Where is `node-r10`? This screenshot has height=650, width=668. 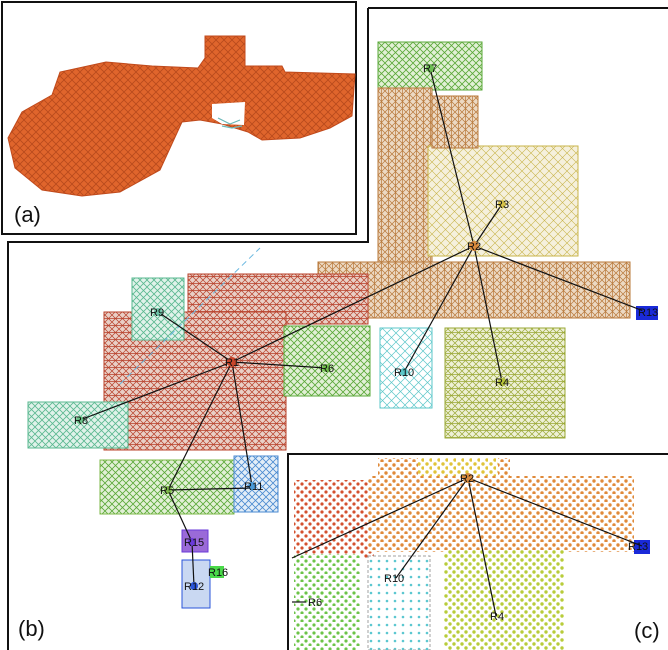 node-r10 is located at coordinates (404, 372).